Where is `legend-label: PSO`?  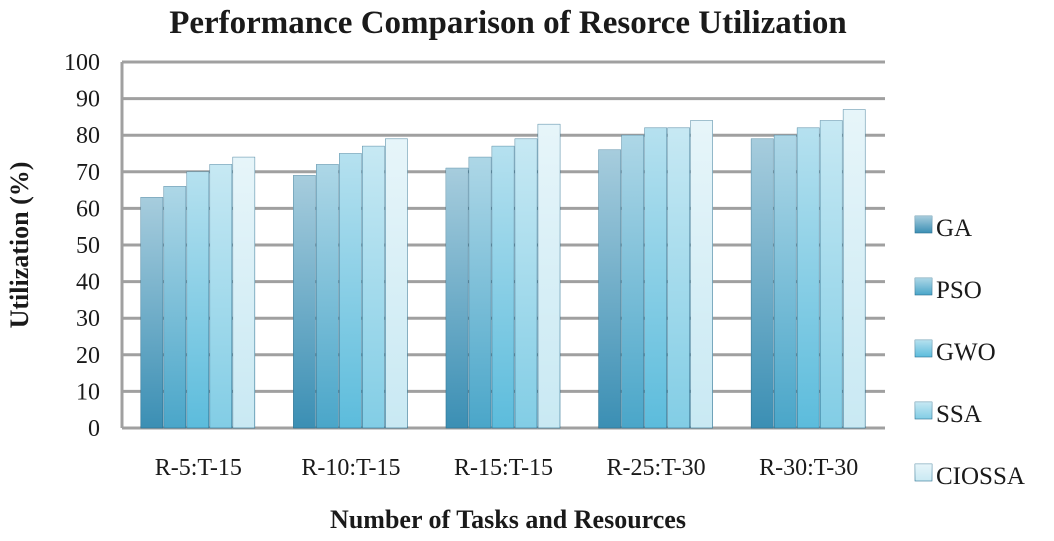
legend-label: PSO is located at coordinates (959, 290).